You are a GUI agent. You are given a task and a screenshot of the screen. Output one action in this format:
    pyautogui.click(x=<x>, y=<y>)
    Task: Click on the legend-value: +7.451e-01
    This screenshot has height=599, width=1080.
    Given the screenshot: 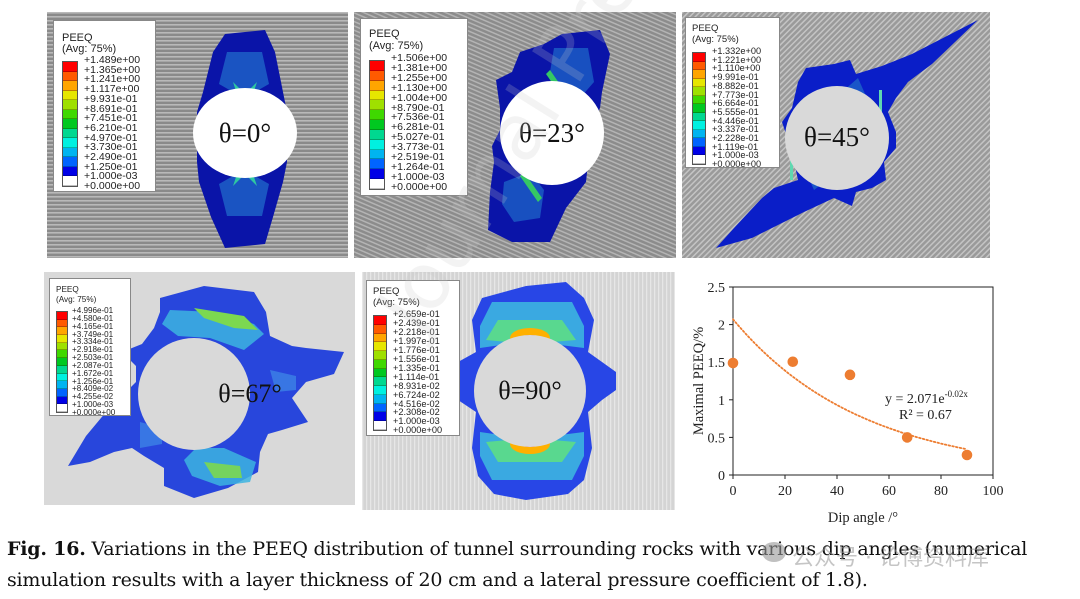 What is the action you would take?
    pyautogui.click(x=111, y=118)
    